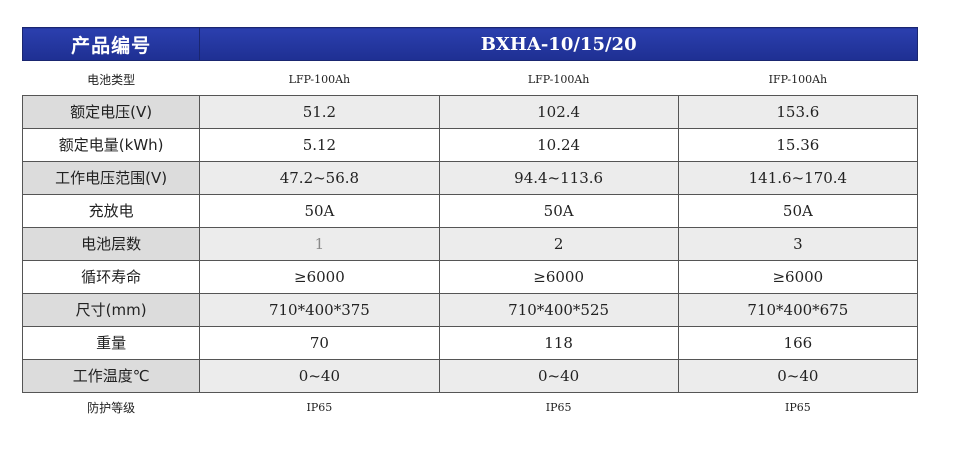 Image resolution: width=972 pixels, height=456 pixels. What do you see at coordinates (319, 144) in the screenshot?
I see `cell-value: 5.12` at bounding box center [319, 144].